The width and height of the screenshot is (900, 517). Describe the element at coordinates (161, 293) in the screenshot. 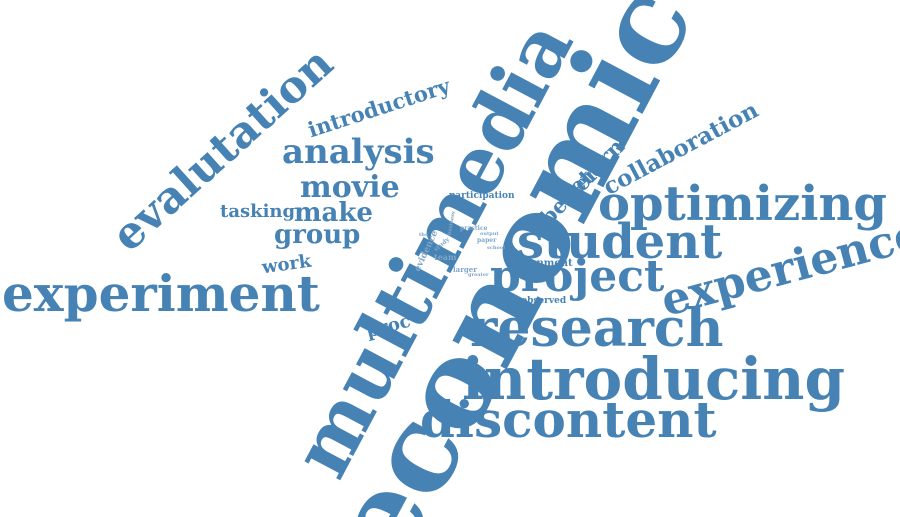

I see `word-experiment: experiment` at that location.